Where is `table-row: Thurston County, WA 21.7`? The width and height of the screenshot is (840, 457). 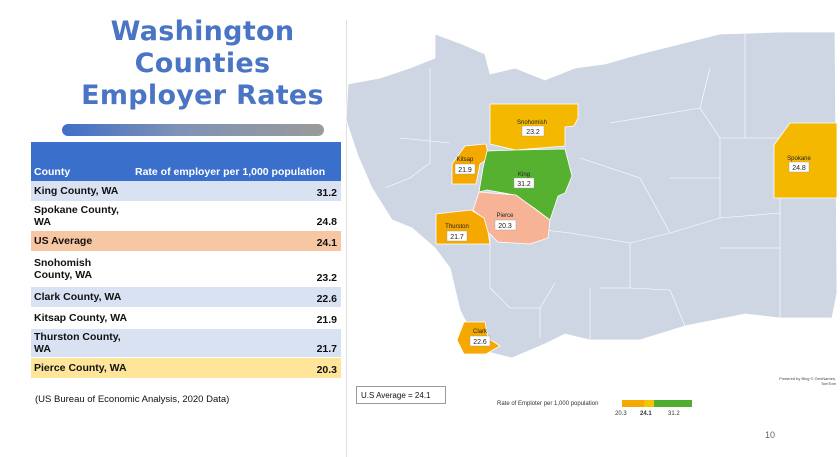
table-row: Thurston County, WA 21.7 is located at coordinates (186, 343).